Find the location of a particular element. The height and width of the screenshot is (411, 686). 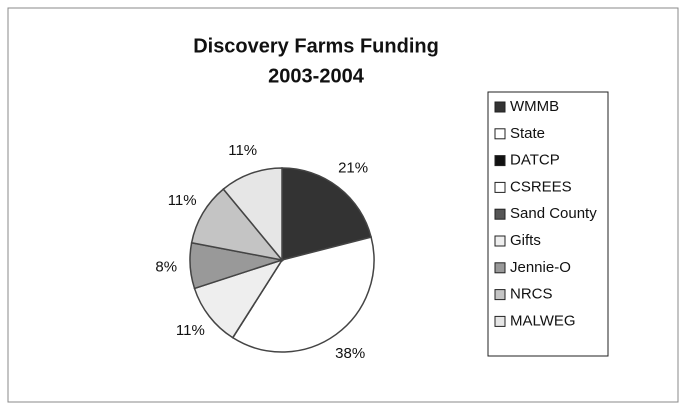

legend-label: Jennie-O is located at coordinates (540, 267).